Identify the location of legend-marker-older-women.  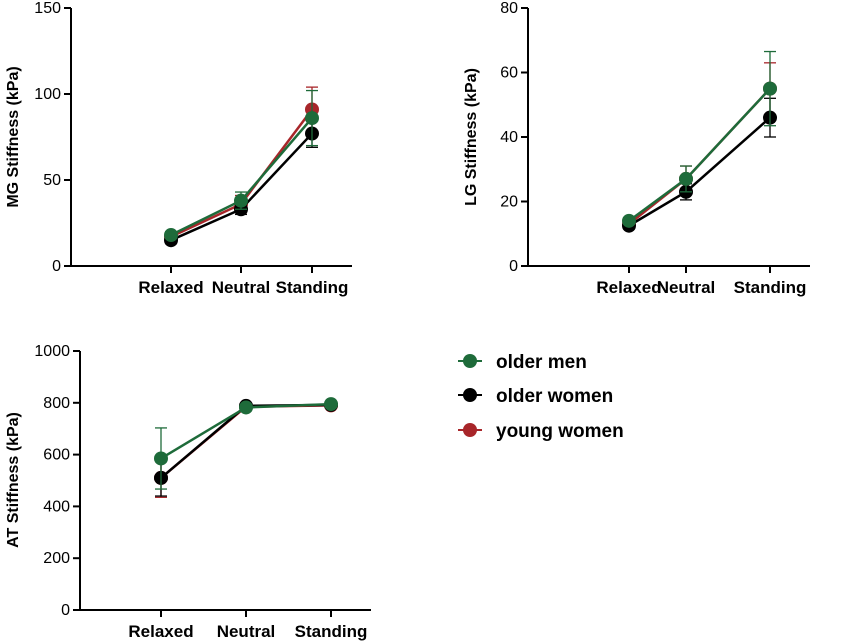
(470, 395).